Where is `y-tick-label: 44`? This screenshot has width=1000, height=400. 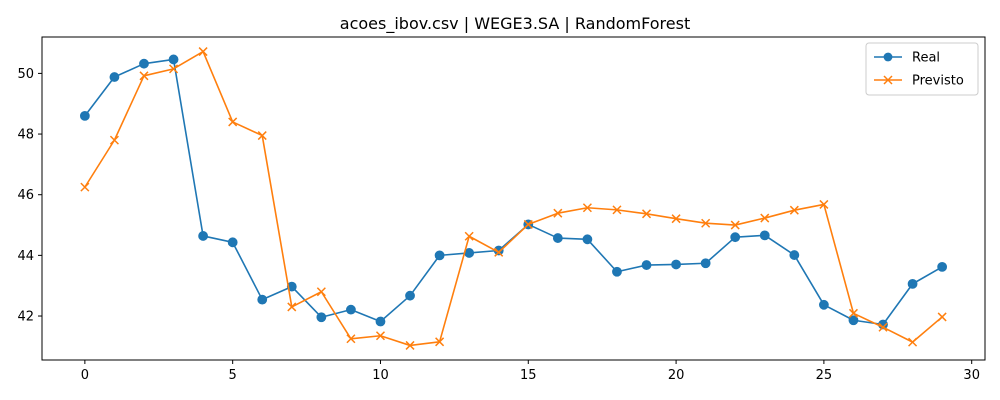
y-tick-label: 44 is located at coordinates (25, 256).